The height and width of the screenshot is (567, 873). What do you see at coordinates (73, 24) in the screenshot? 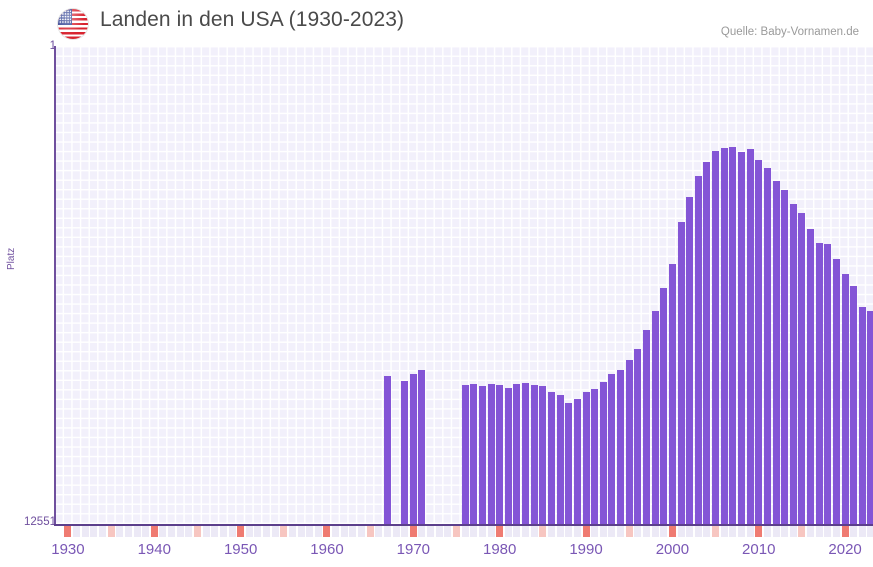
I see `us-flag-icon` at bounding box center [73, 24].